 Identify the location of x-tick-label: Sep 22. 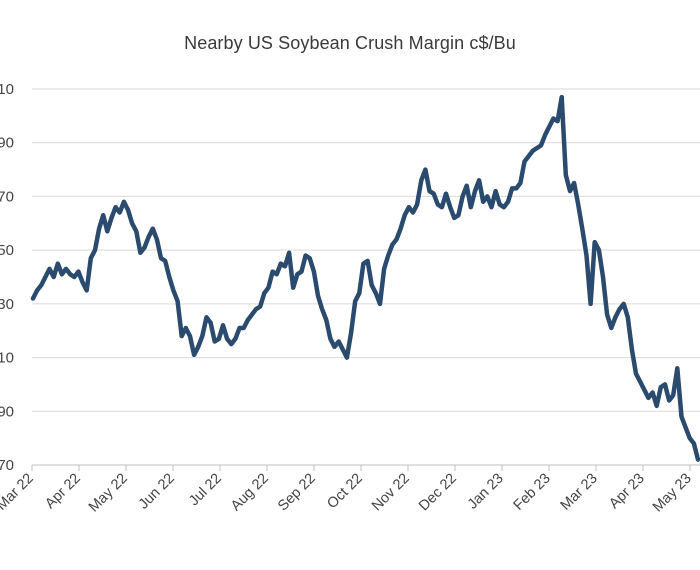
(297, 493).